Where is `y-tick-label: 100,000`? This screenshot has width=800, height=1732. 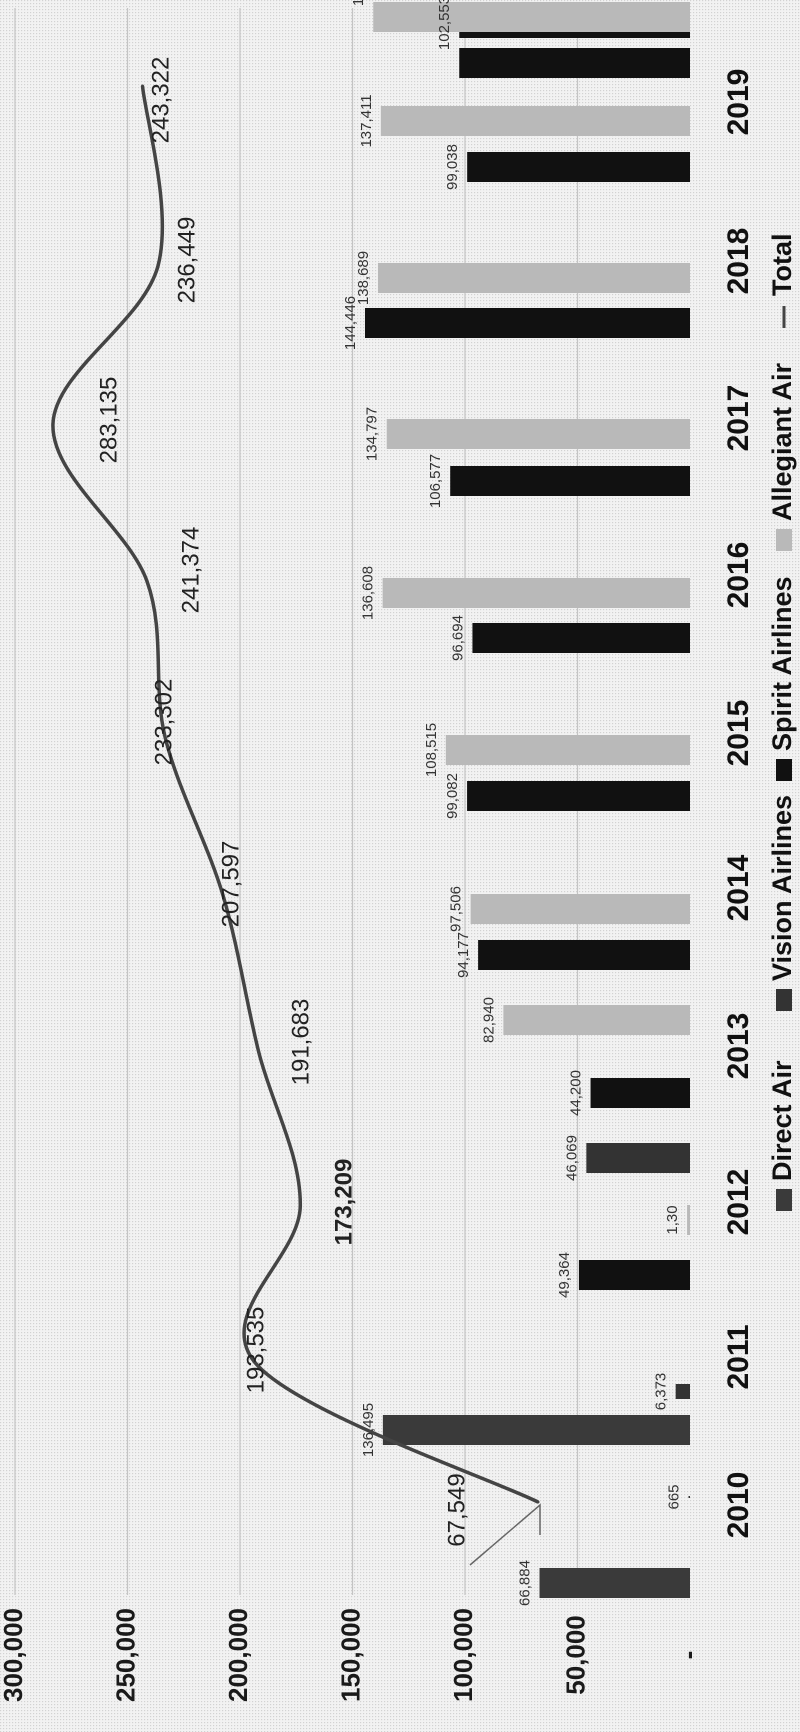 y-tick-label: 100,000 is located at coordinates (463, 1655).